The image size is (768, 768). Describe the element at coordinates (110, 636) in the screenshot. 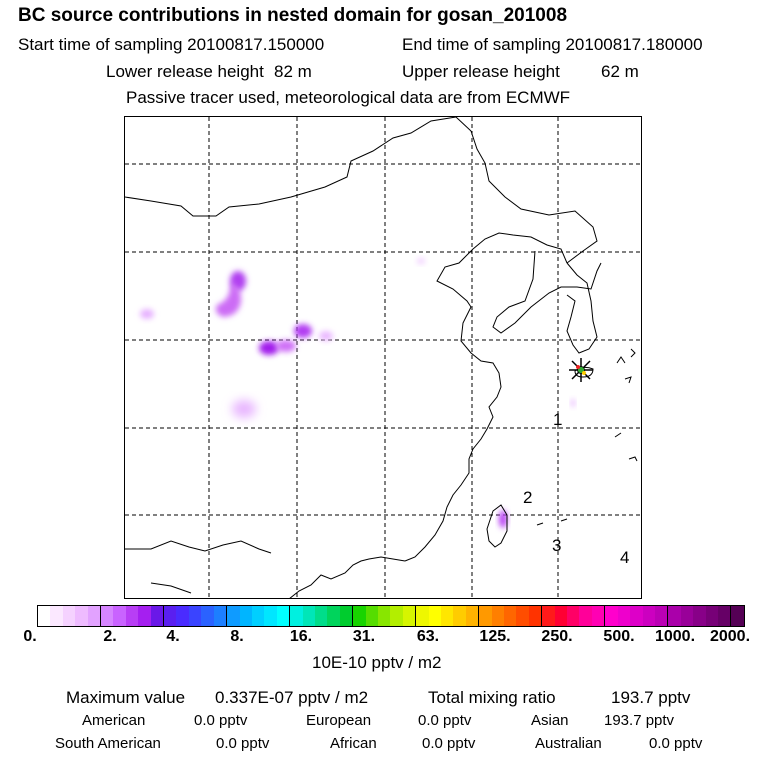

I see `colorbar-tick: 2.` at that location.